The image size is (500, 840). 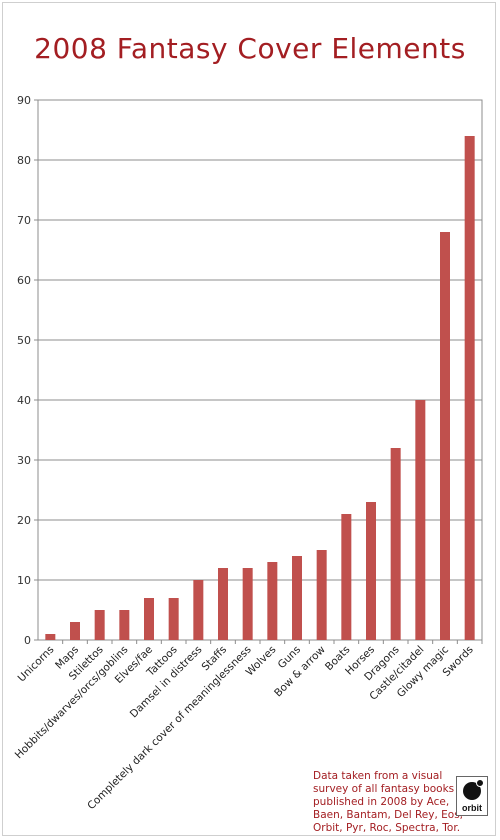 I want to click on y-tick-label: 30, so click(x=24, y=460).